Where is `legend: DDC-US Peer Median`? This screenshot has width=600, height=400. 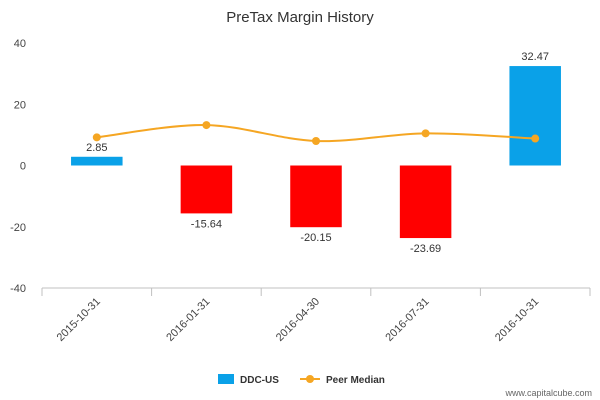 legend: DDC-US Peer Median is located at coordinates (301, 380).